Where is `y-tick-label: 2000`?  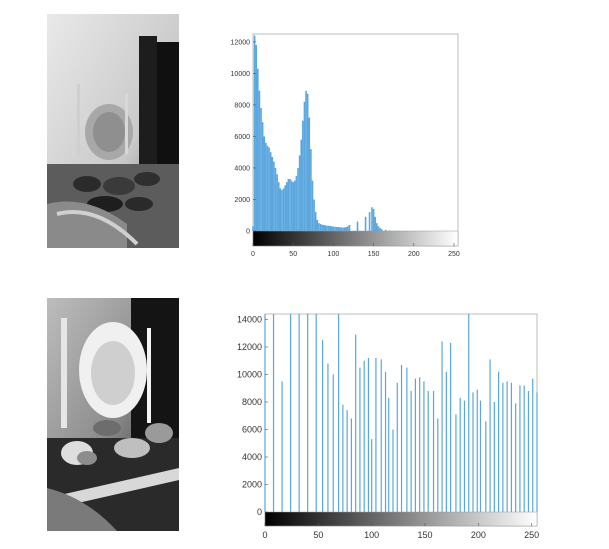 y-tick-label: 2000 is located at coordinates (252, 485).